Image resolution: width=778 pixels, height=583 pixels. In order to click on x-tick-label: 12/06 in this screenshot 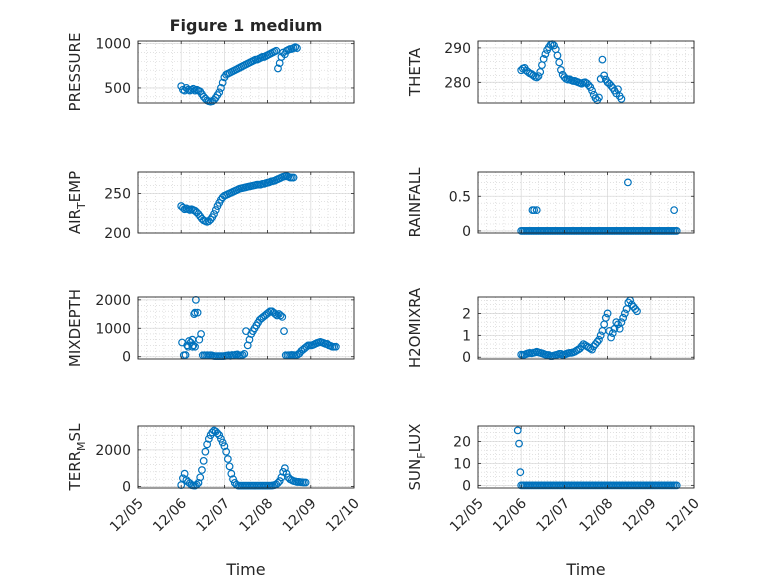, I will do `click(510, 515)`.